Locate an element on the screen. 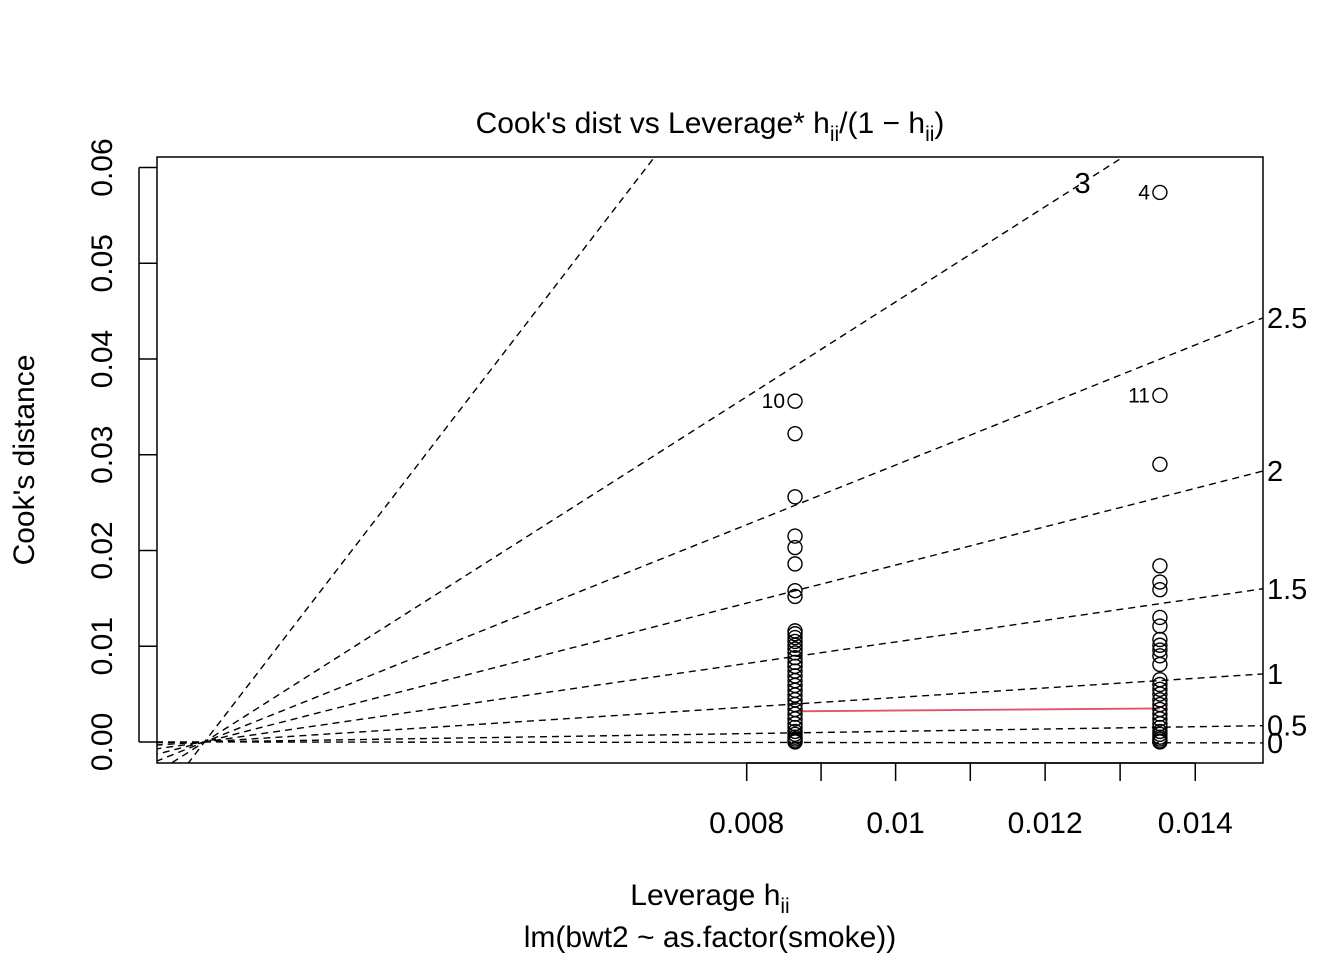 Image resolution: width=1344 pixels, height=960 pixels. x-tick-label: 0.01 is located at coordinates (895, 823).